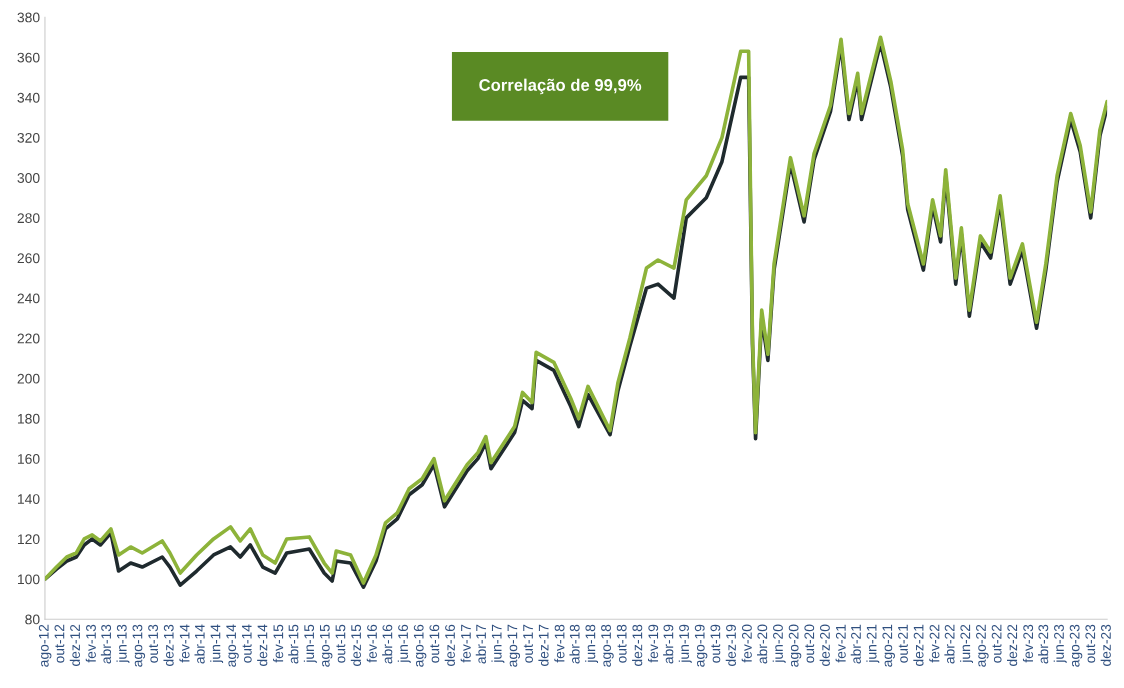 The image size is (1124, 688). What do you see at coordinates (824, 645) in the screenshot?
I see `x-tick-label: dez-20` at bounding box center [824, 645].